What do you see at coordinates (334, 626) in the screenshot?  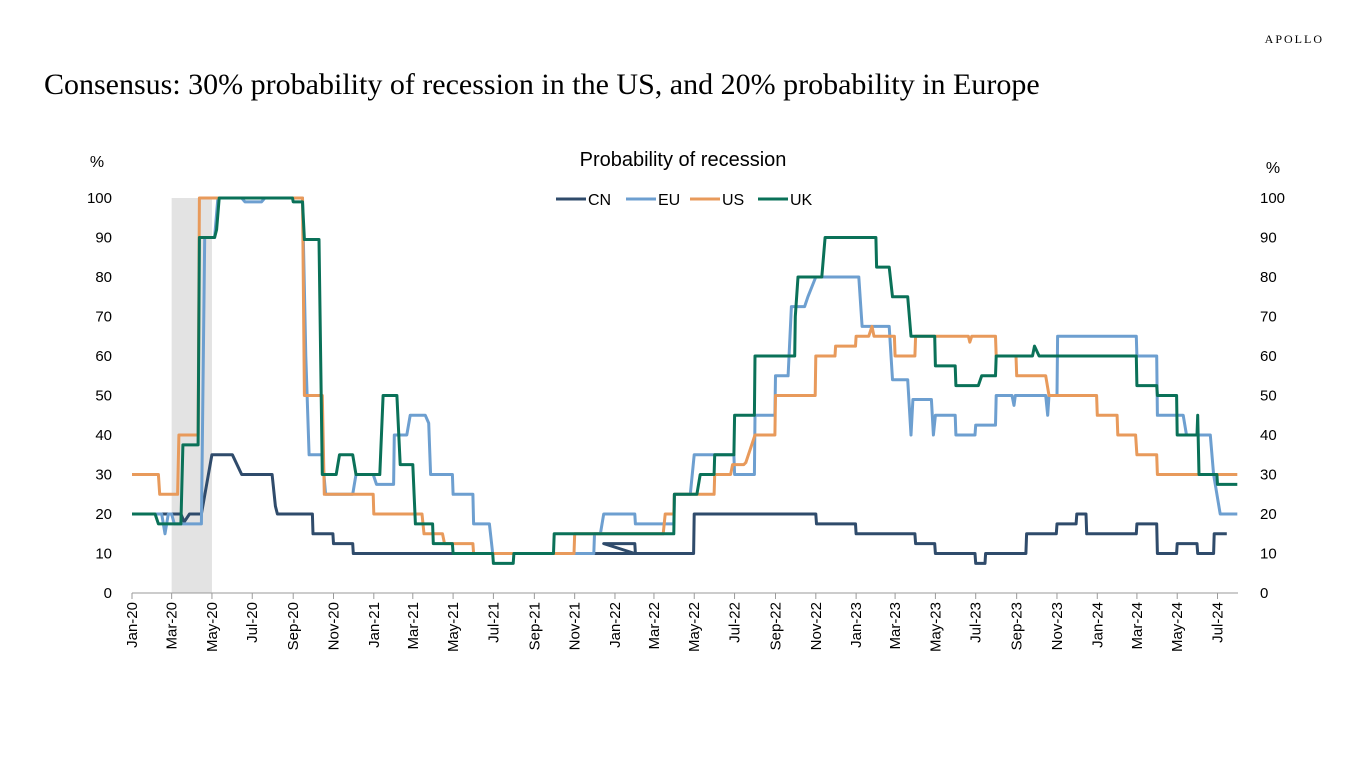 I see `x-tick-label: Nov-20` at bounding box center [334, 626].